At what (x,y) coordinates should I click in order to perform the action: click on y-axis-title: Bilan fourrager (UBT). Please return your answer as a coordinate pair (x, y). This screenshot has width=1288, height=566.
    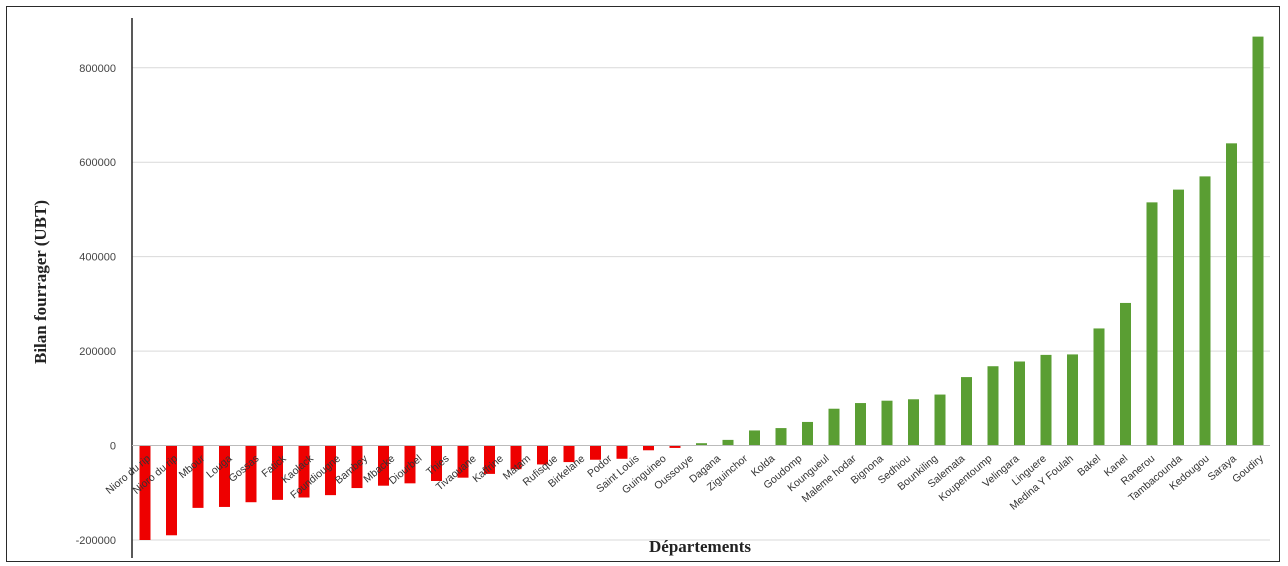
    Looking at the image, I should click on (40, 282).